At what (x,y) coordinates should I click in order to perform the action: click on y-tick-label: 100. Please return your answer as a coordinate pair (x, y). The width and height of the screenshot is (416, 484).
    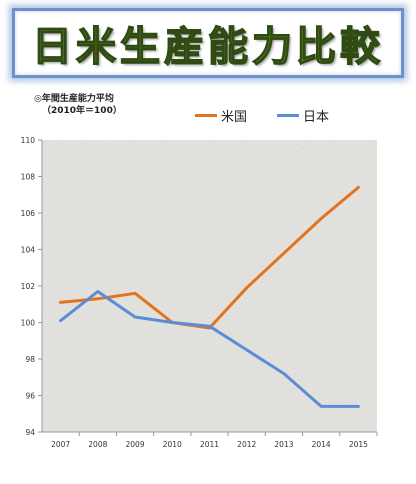
    Looking at the image, I should click on (28, 323).